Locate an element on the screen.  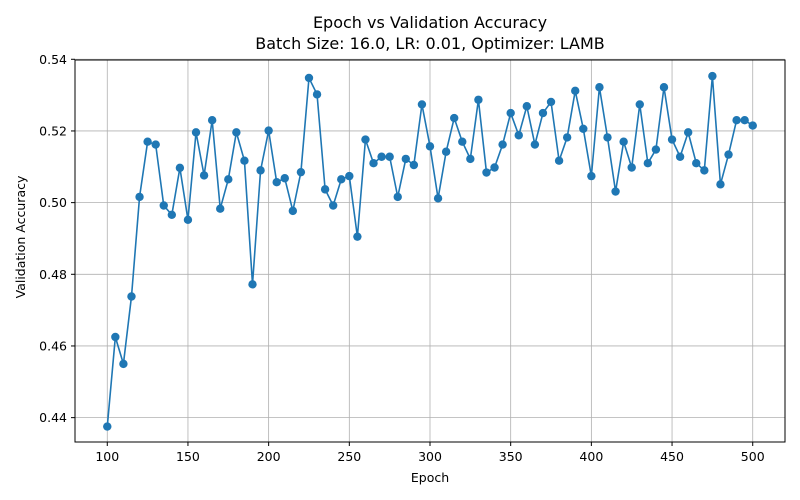
x-tick-label: 450 is located at coordinates (672, 456).